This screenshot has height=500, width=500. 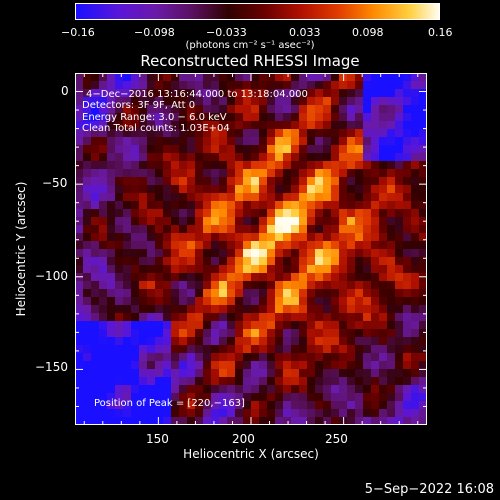 What do you see at coordinates (156, 128) in the screenshot?
I see `clean-counts-annotation: Clean Total counts: 1.03E+04` at bounding box center [156, 128].